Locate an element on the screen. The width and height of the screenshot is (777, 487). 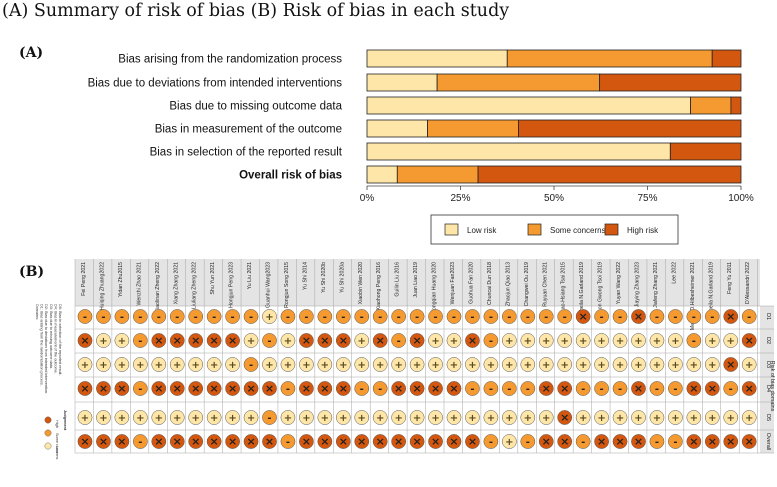
study-label: Zhaojun Qiao 2013 is located at coordinates (508, 284).